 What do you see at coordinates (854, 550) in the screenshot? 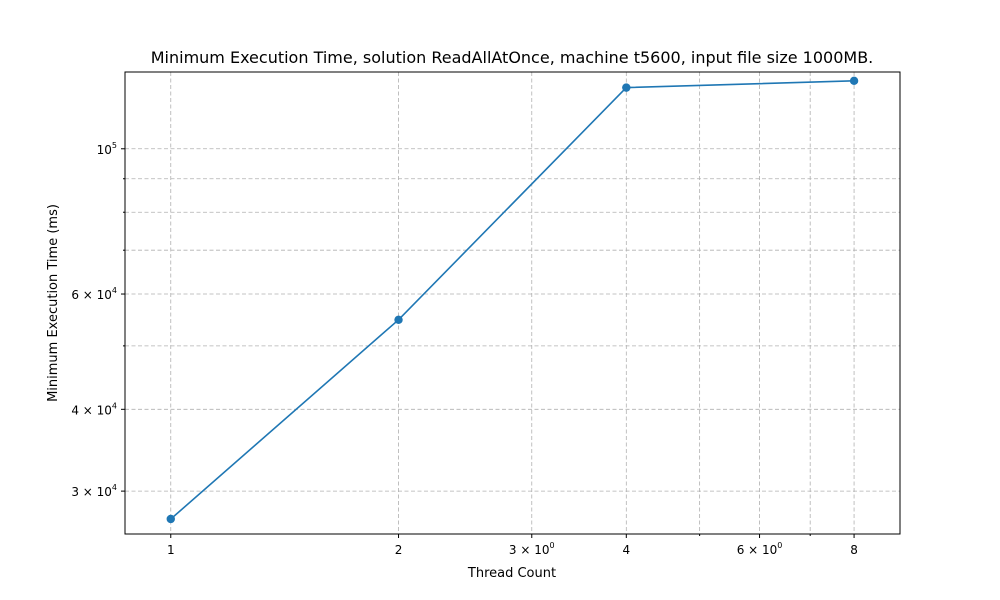
I see `x-tick-label: 8` at bounding box center [854, 550].